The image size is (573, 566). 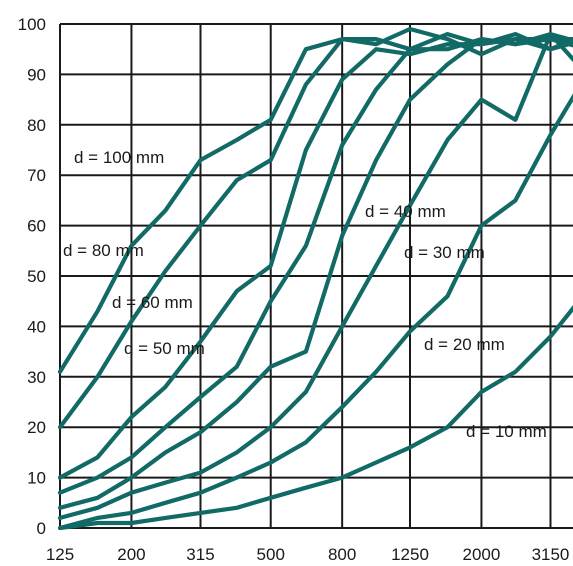 What do you see at coordinates (164, 348) in the screenshot?
I see `series-label-4: d = 50 mm` at bounding box center [164, 348].